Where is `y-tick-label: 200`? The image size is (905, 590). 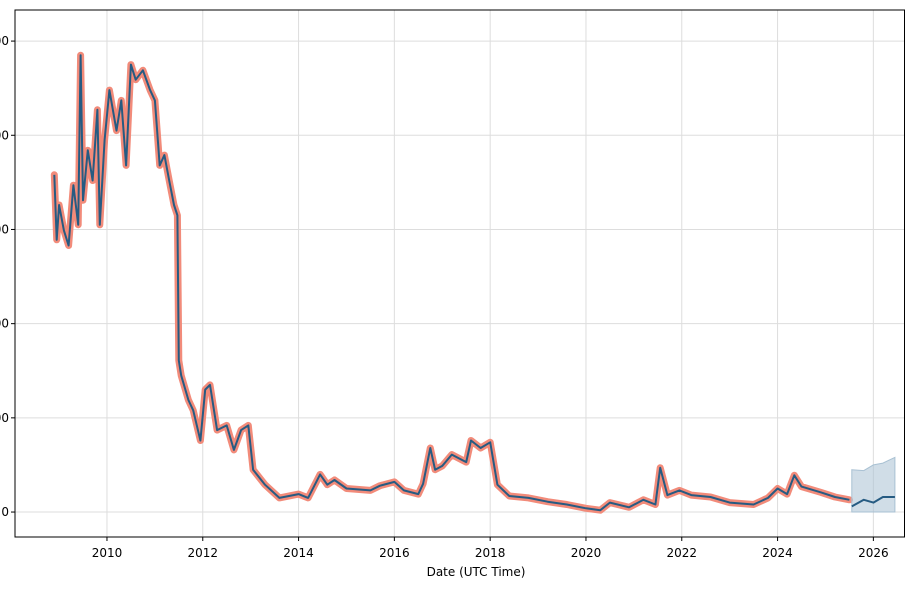 y-tick-label: 200 is located at coordinates (4, 324).